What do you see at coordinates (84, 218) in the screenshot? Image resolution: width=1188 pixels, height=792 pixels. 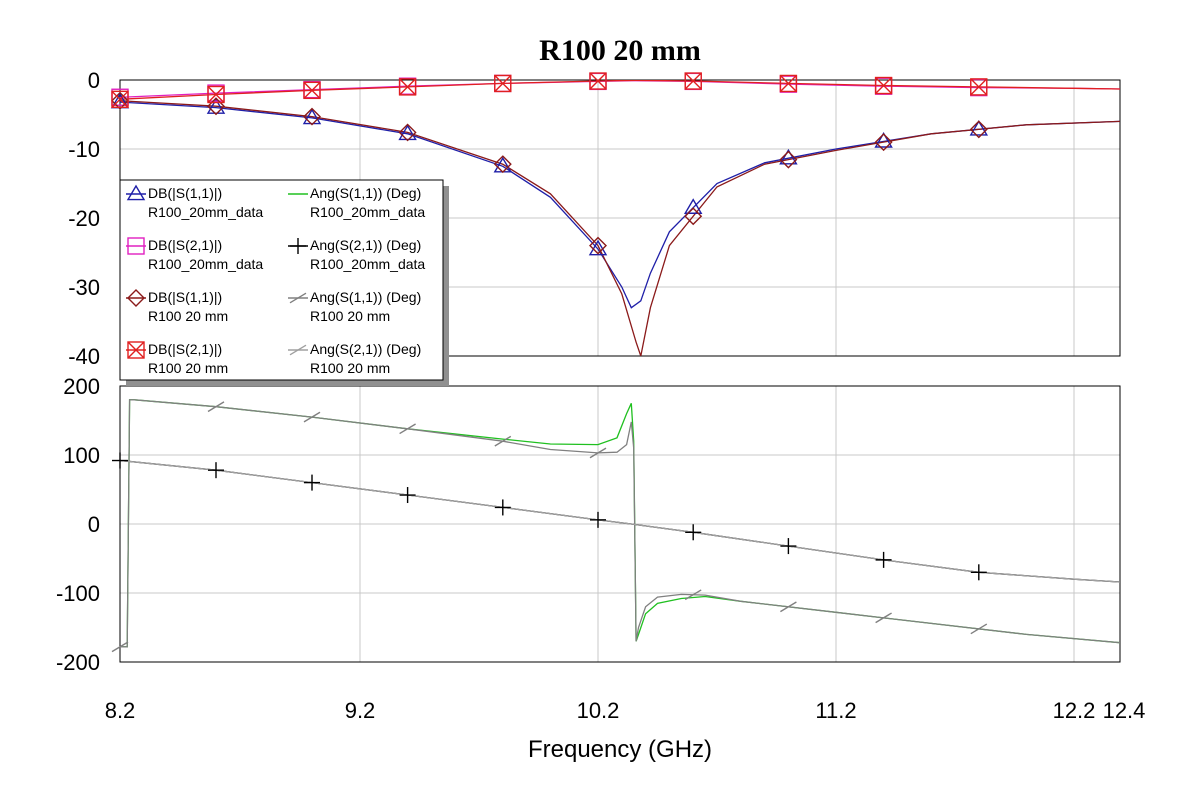 I see `y-tick-label: -20` at bounding box center [84, 218].